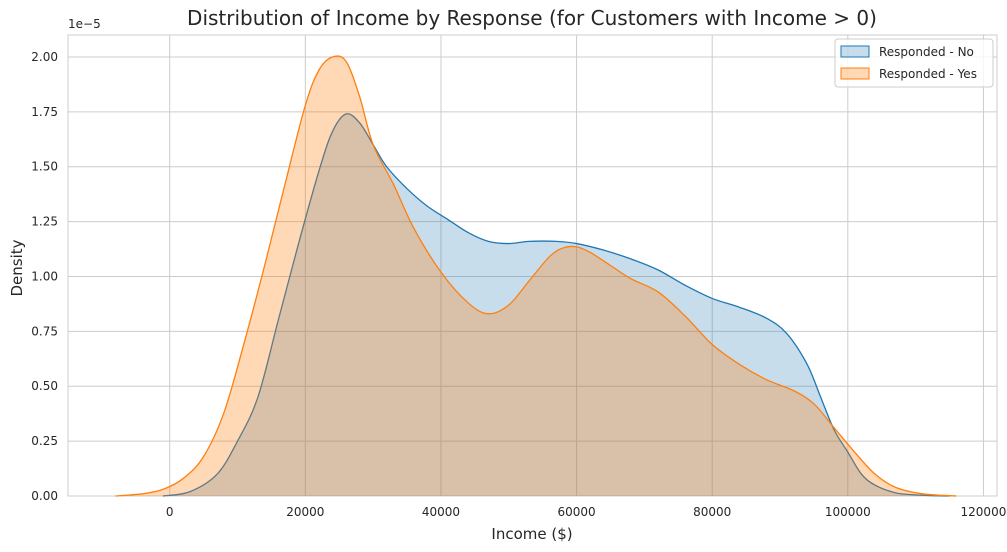 The image size is (1007, 552). I want to click on y-tick-label: 1.25, so click(44, 222).